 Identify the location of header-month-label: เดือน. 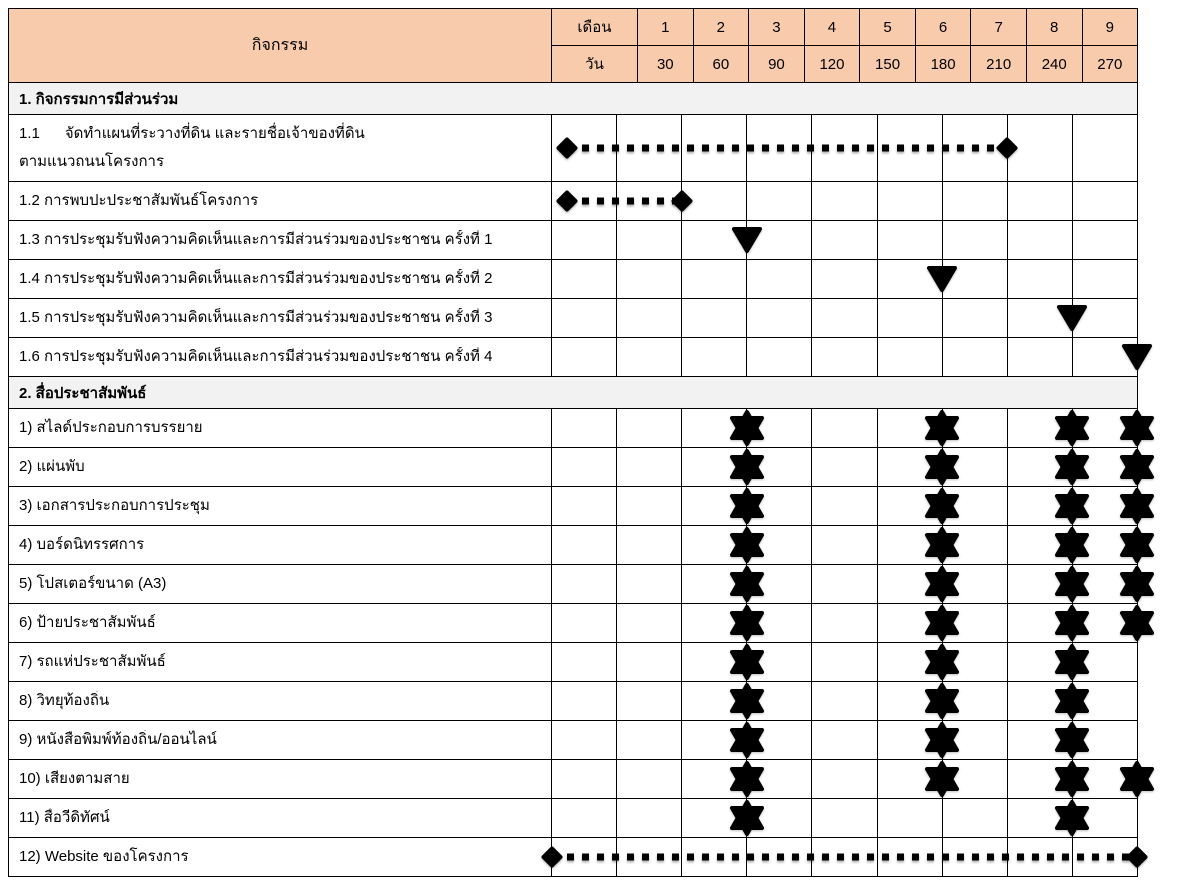
(595, 27).